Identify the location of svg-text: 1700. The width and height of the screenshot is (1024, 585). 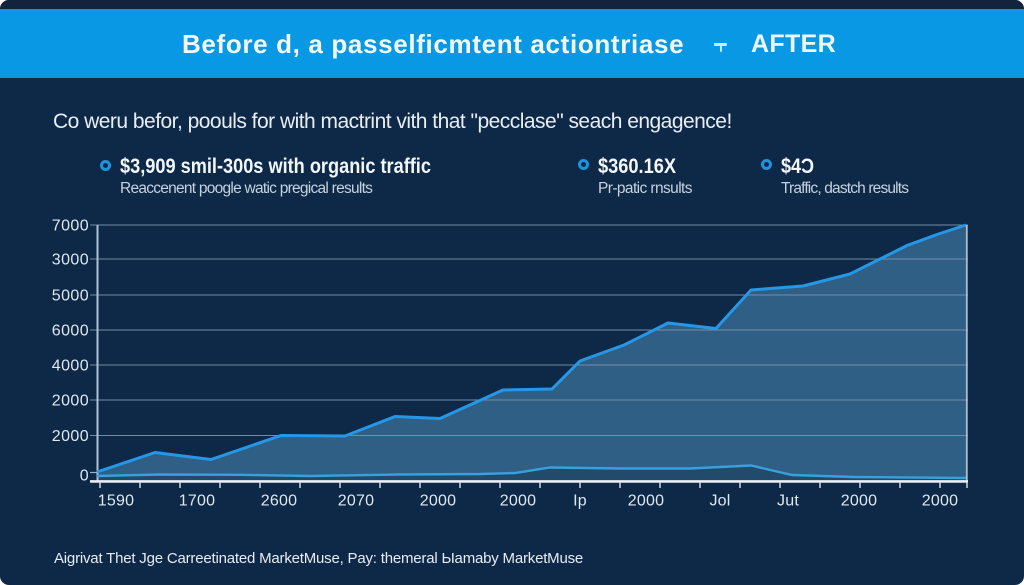
(197, 501).